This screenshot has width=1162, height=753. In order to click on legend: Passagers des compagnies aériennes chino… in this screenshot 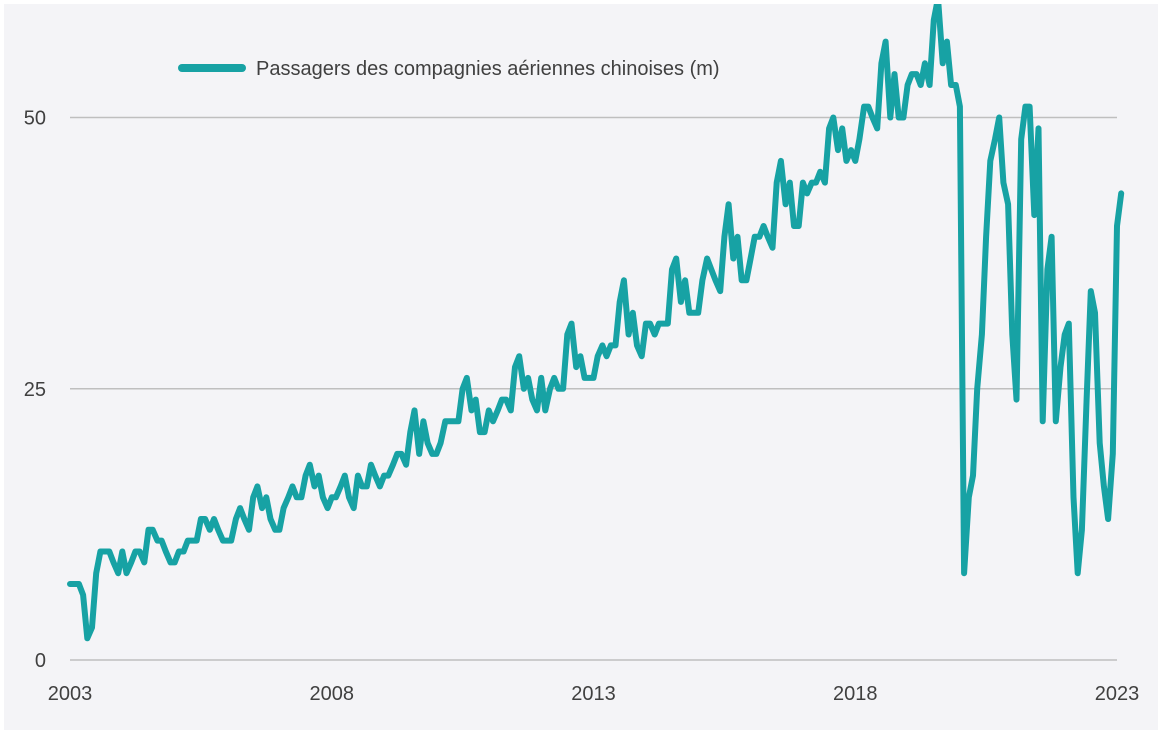, I will do `click(449, 69)`.